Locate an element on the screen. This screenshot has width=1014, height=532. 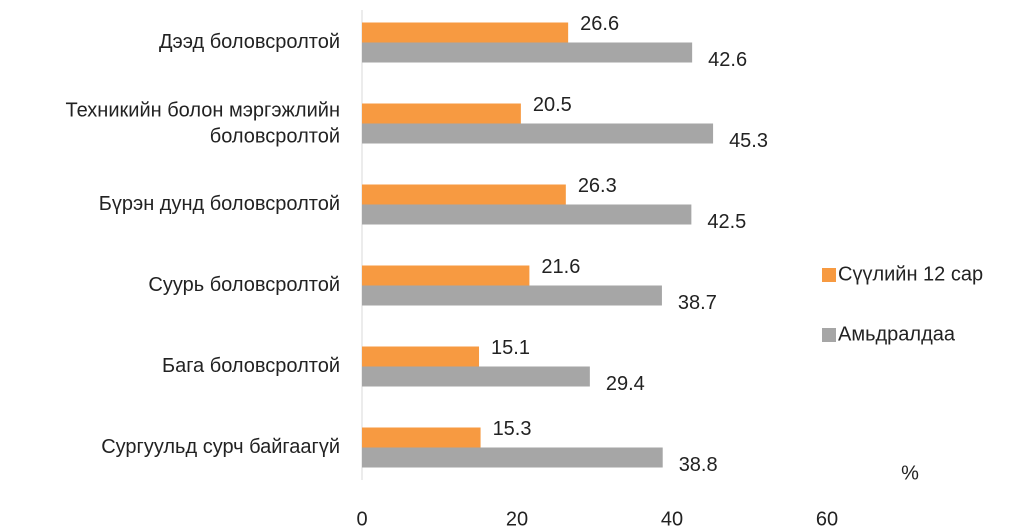
y-tick-label: Дээд боловсролтой is located at coordinates (249, 42).